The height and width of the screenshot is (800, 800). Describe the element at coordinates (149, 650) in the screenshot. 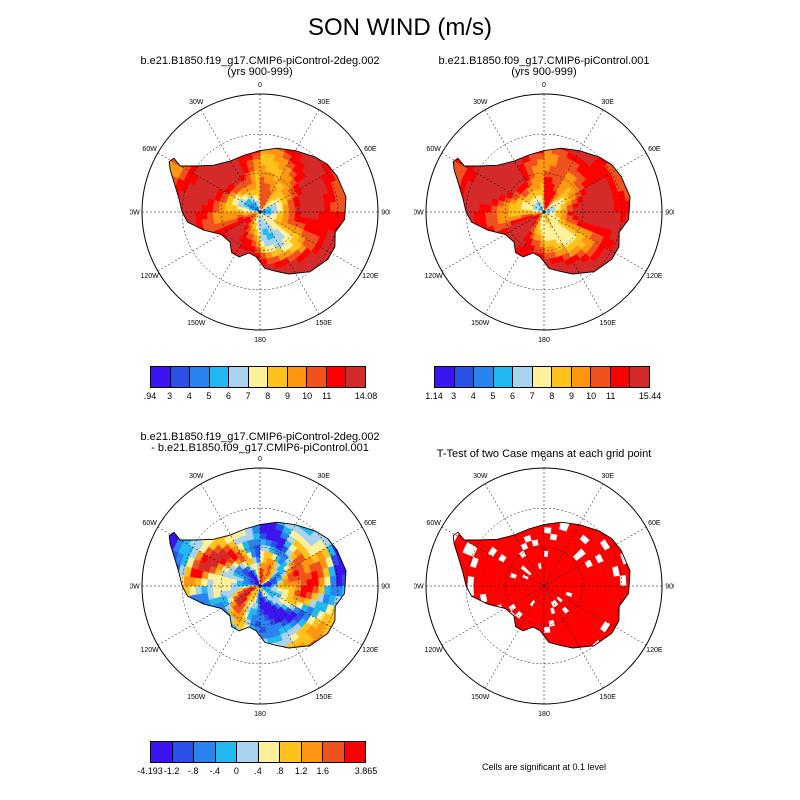

I see `longitude-label: 120W` at that location.